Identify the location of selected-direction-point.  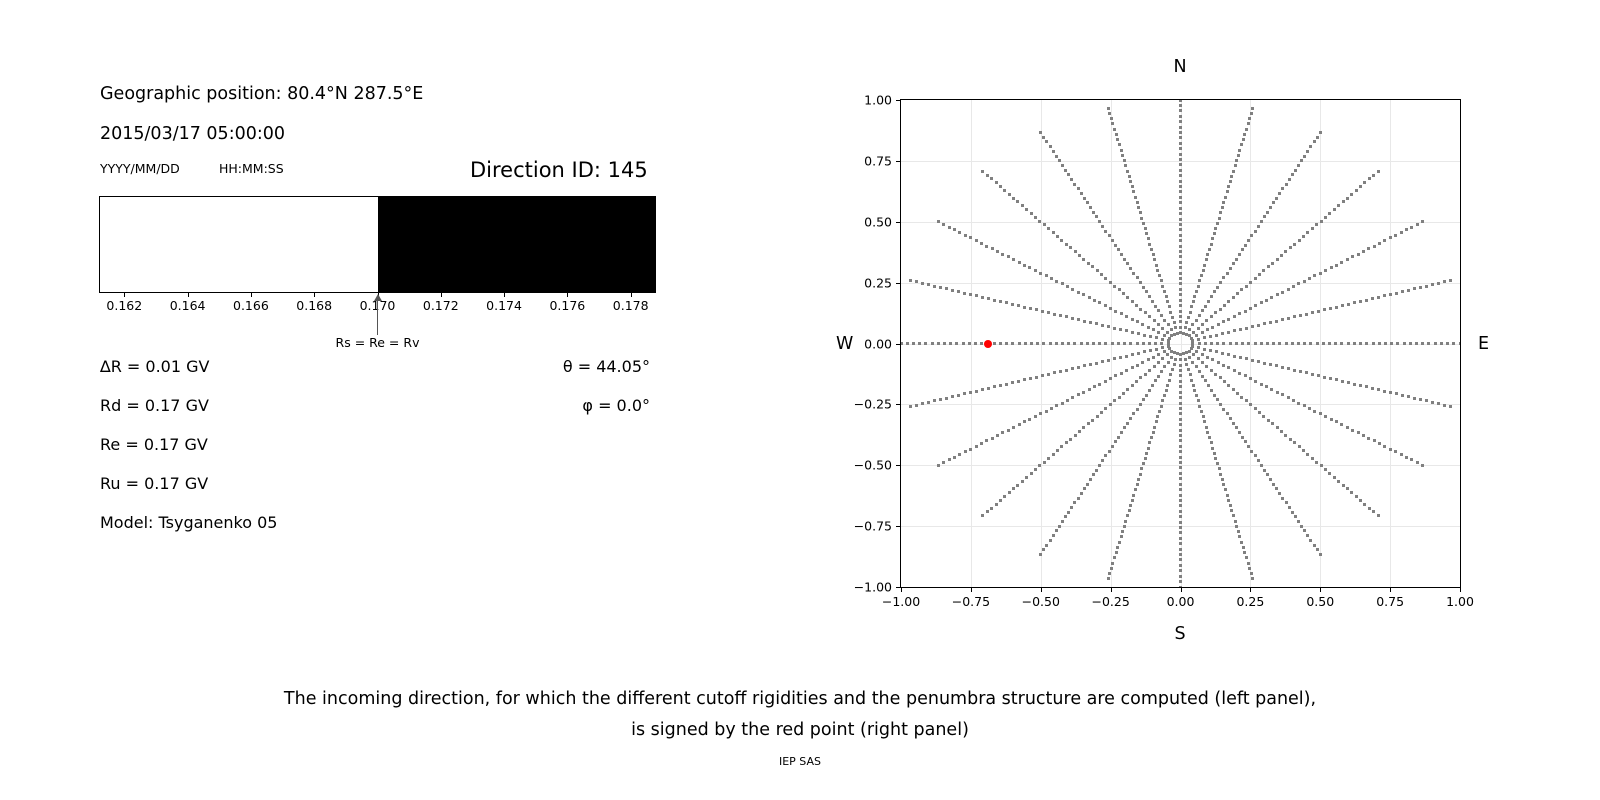
(987, 343).